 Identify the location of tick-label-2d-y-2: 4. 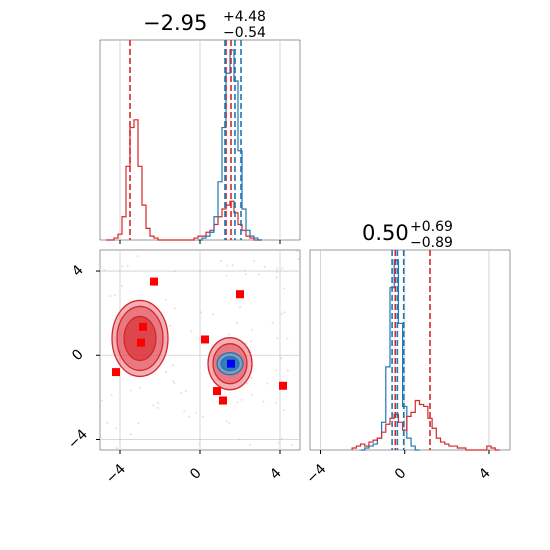
(78, 271).